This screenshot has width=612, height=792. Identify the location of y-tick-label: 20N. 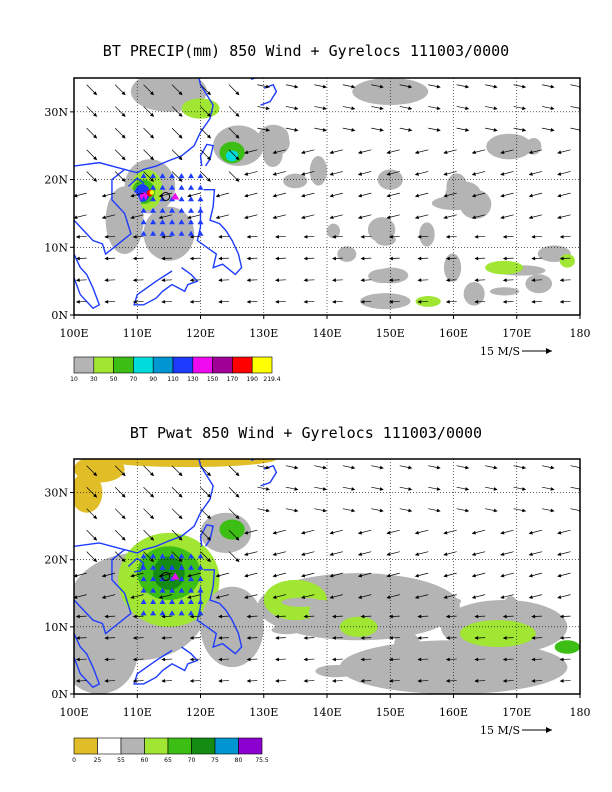
(56, 560).